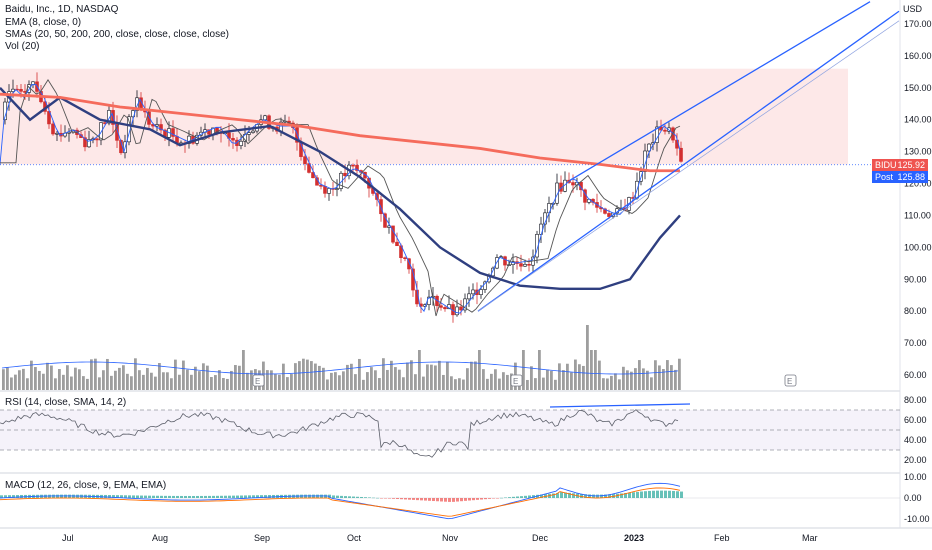 This screenshot has width=932, height=550. I want to click on rsi-legend: RSI (14, close, SMA, 14, 2), so click(66, 402).